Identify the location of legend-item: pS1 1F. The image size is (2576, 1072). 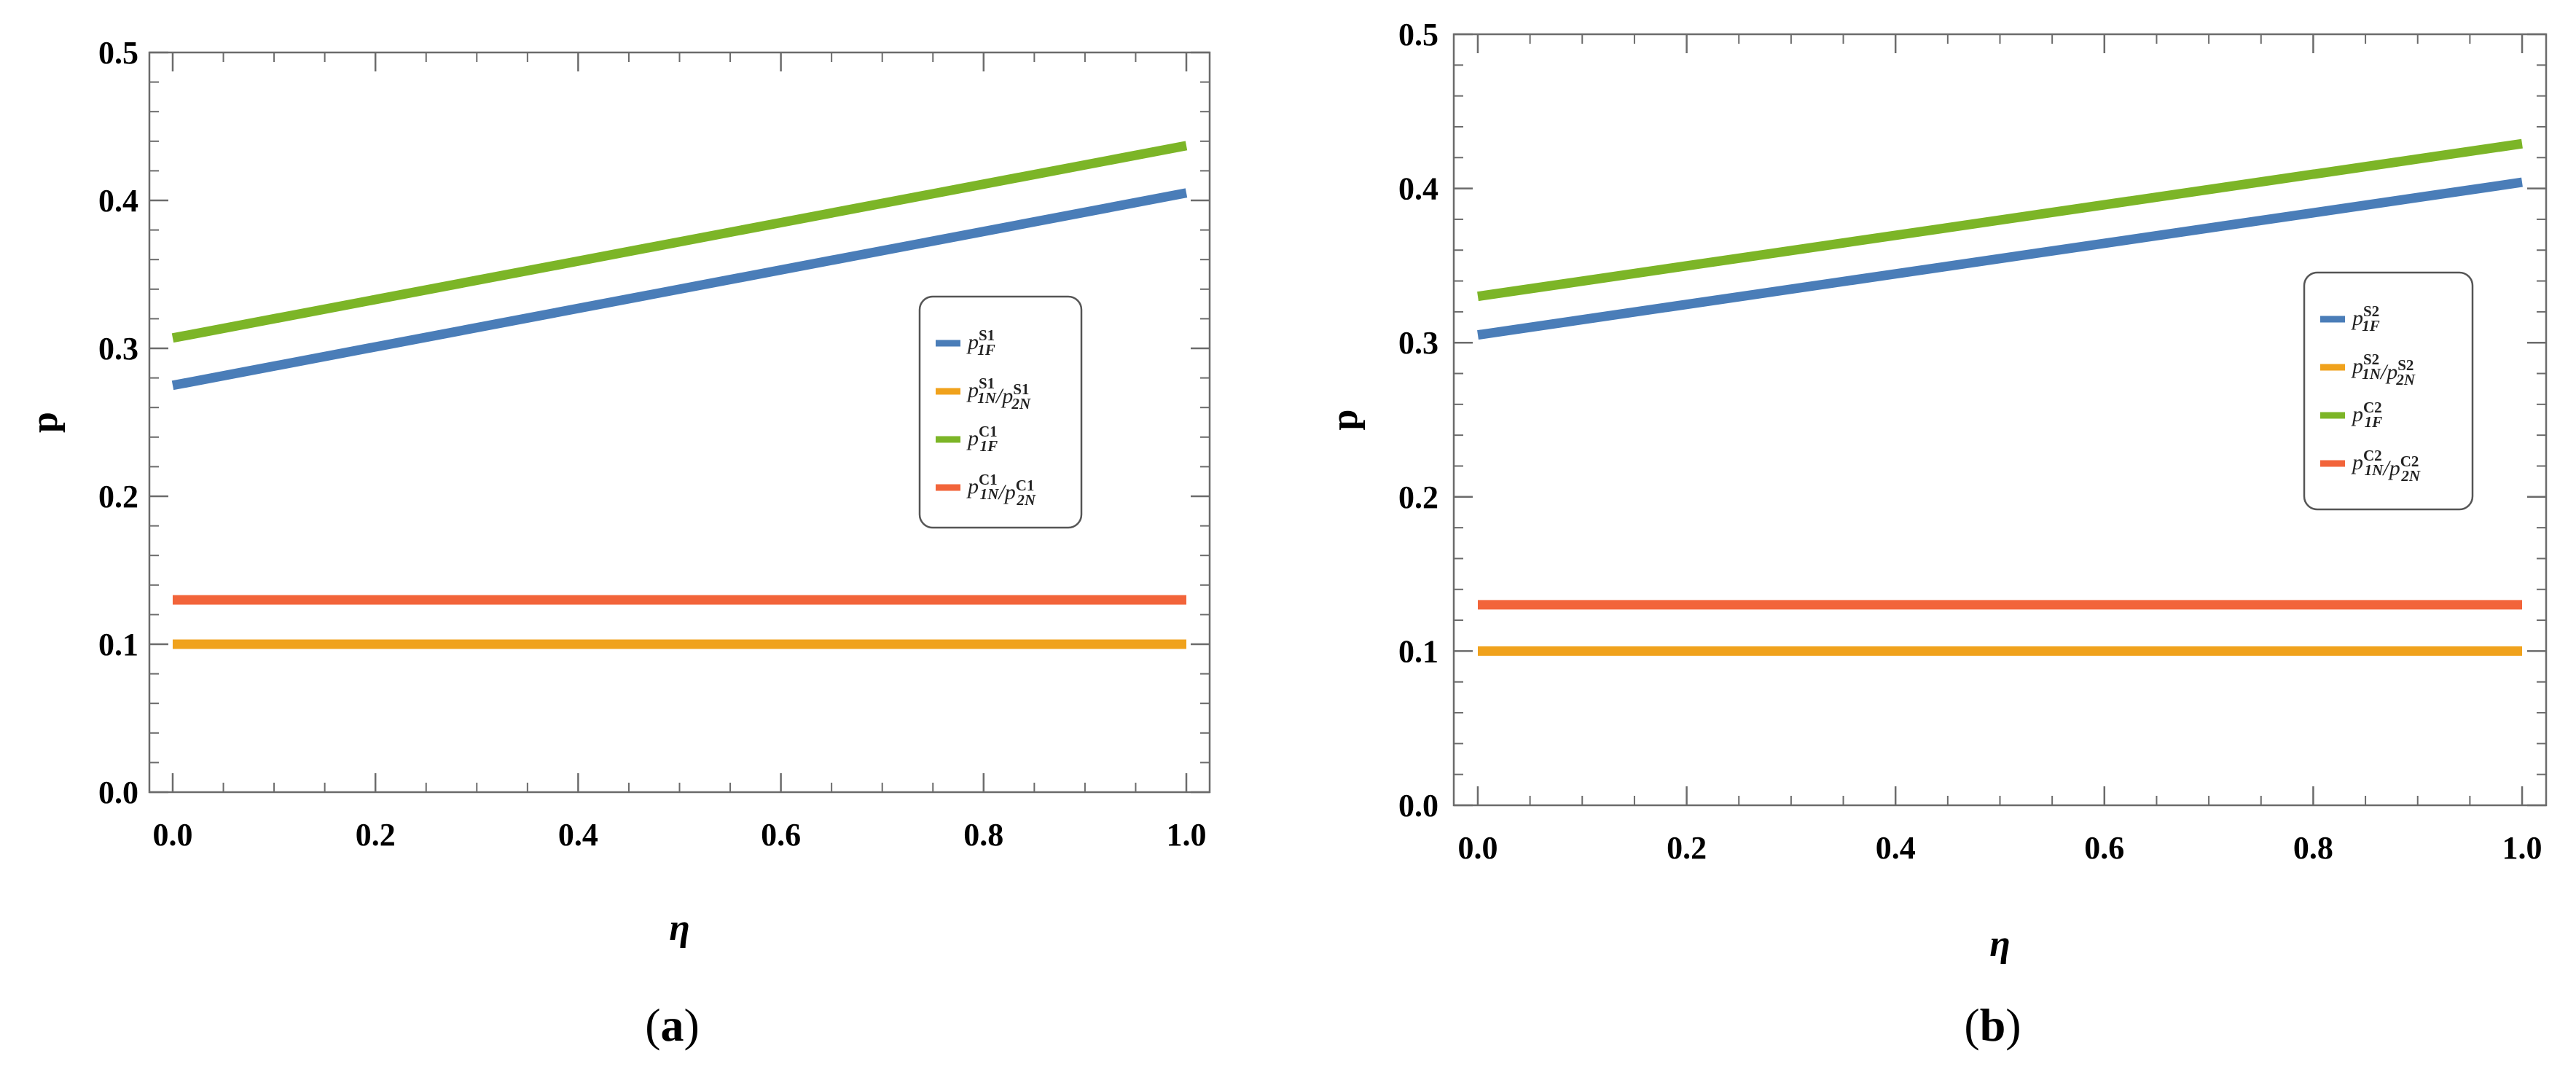
(965, 342).